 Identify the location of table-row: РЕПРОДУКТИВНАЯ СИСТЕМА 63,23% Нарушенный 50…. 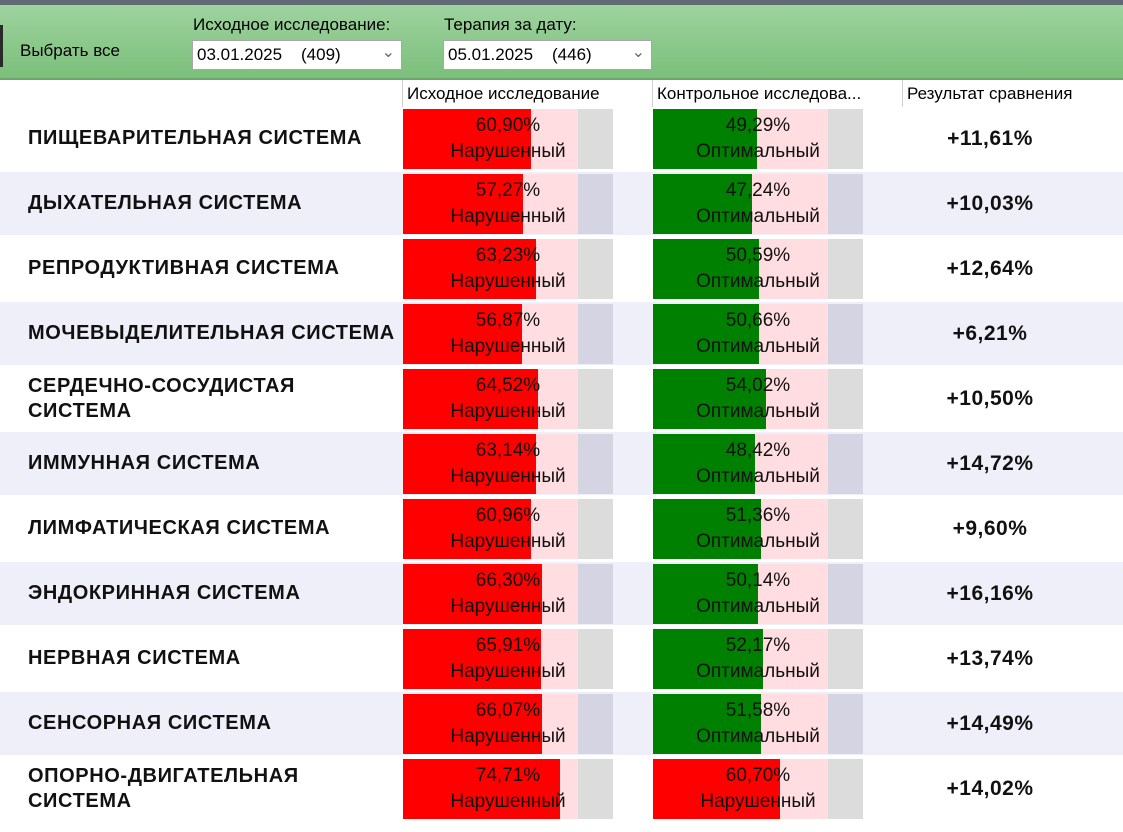
(561, 269).